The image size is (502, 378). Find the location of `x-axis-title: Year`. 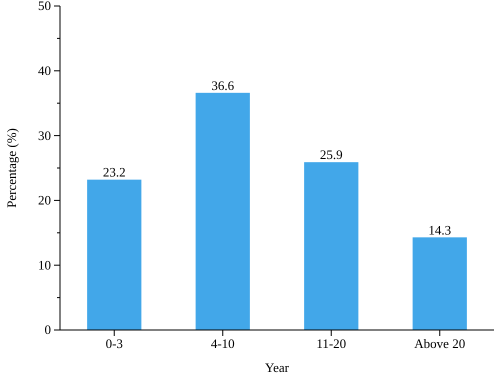

x-axis-title: Year is located at coordinates (277, 367).